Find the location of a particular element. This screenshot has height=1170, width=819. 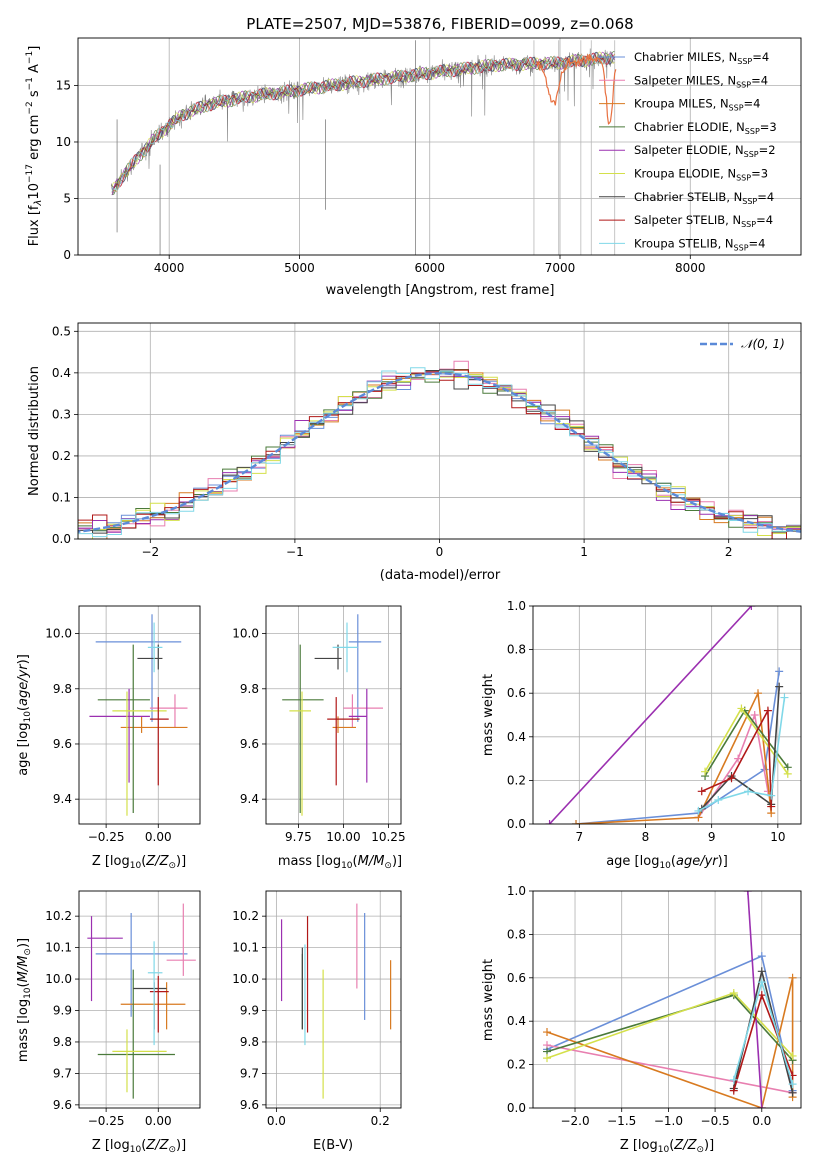

x-tick-label: 0 is located at coordinates (440, 552).